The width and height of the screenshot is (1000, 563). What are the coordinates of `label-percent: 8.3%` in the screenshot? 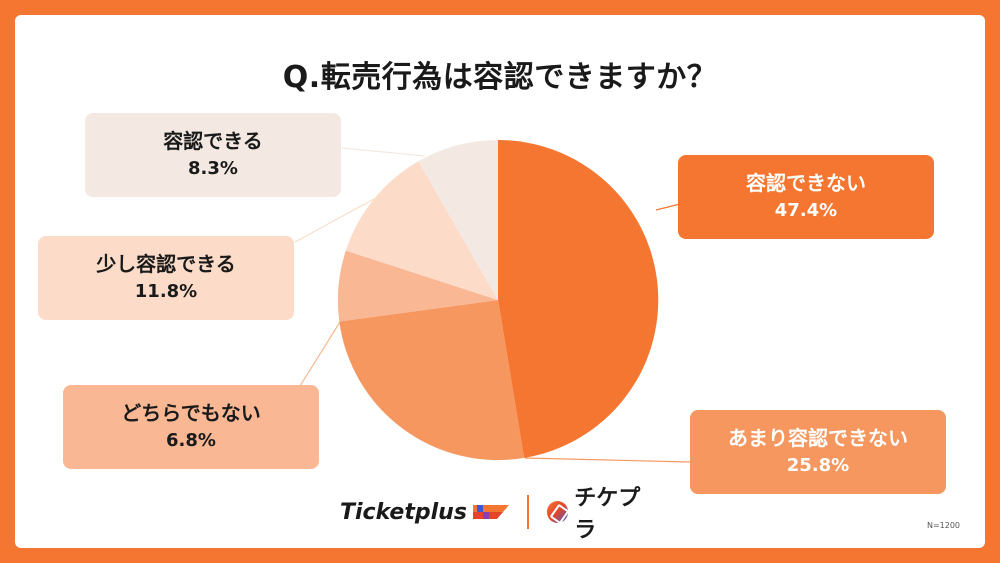 It's located at (213, 168).